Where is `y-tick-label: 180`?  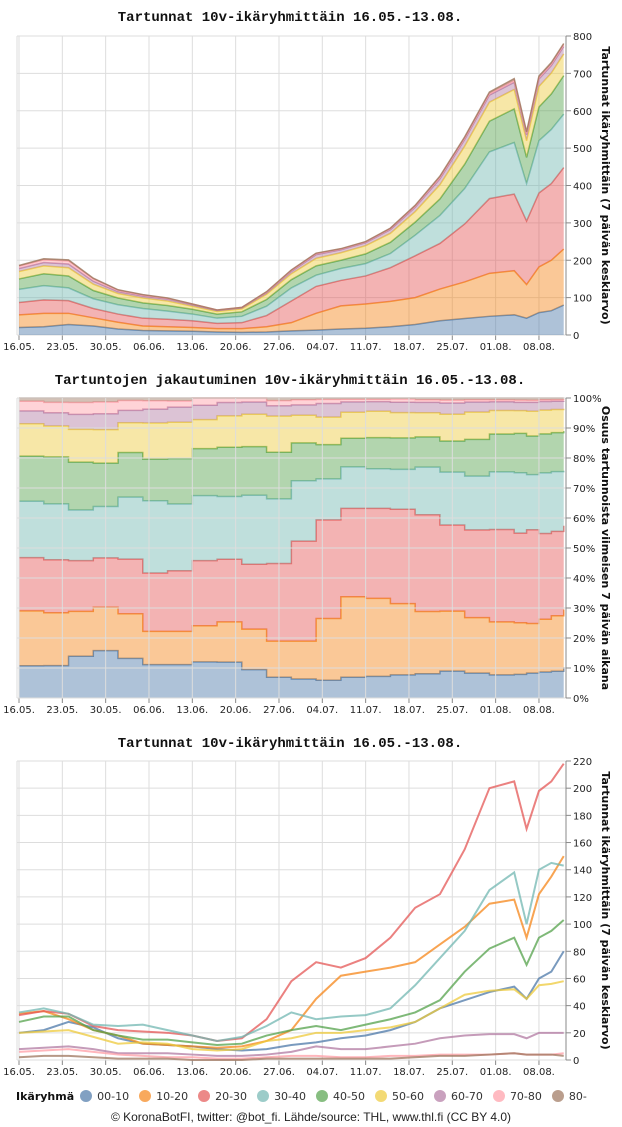
y-tick-label: 180 is located at coordinates (582, 816).